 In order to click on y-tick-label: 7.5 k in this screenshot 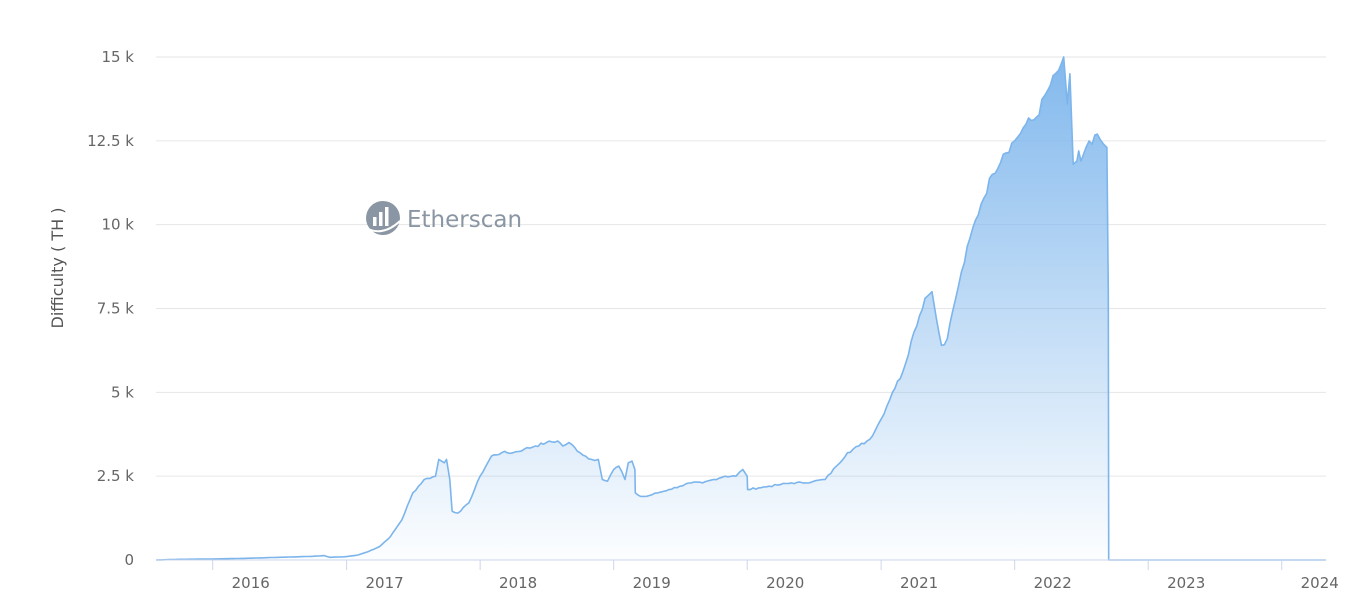, I will do `click(116, 309)`.